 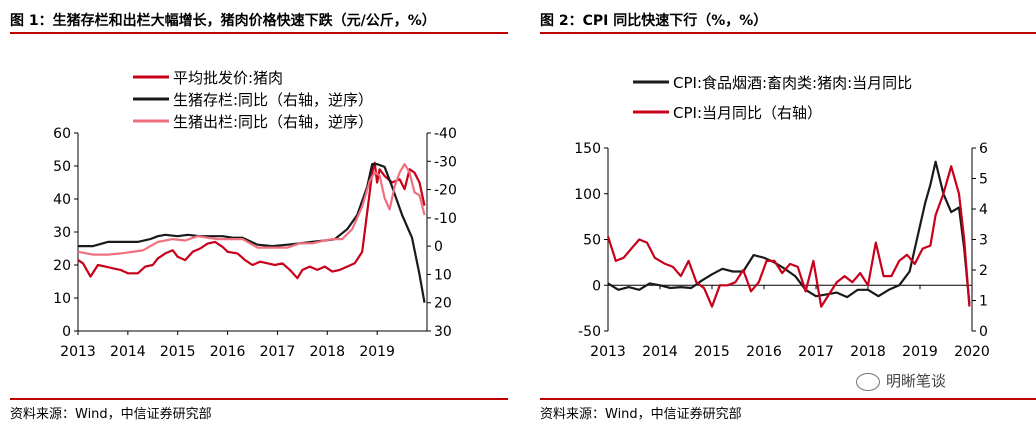 I want to click on figure-title: 图 1：生猪存栏和出栏大幅增长，猪肉价格快速下跌（元/公斤，%）, so click(x=223, y=21).